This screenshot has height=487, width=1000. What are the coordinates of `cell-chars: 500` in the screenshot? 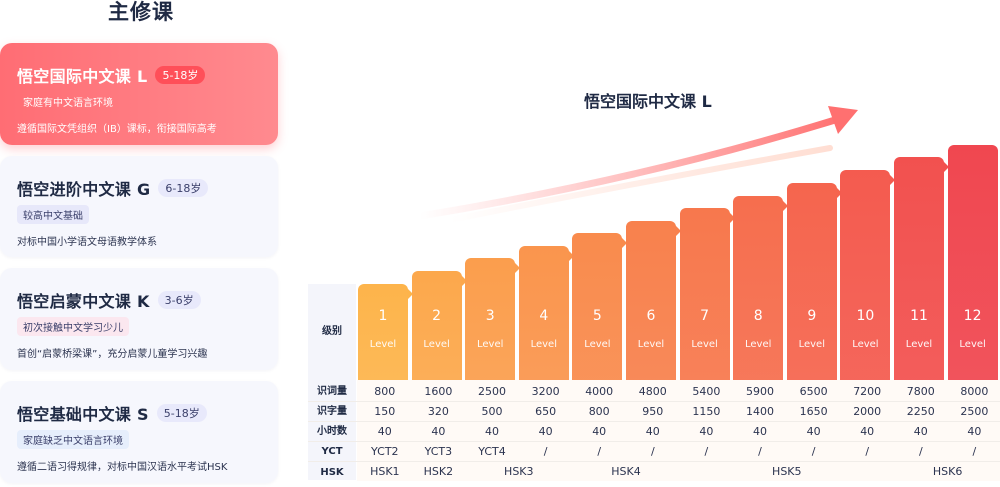 It's located at (492, 411).